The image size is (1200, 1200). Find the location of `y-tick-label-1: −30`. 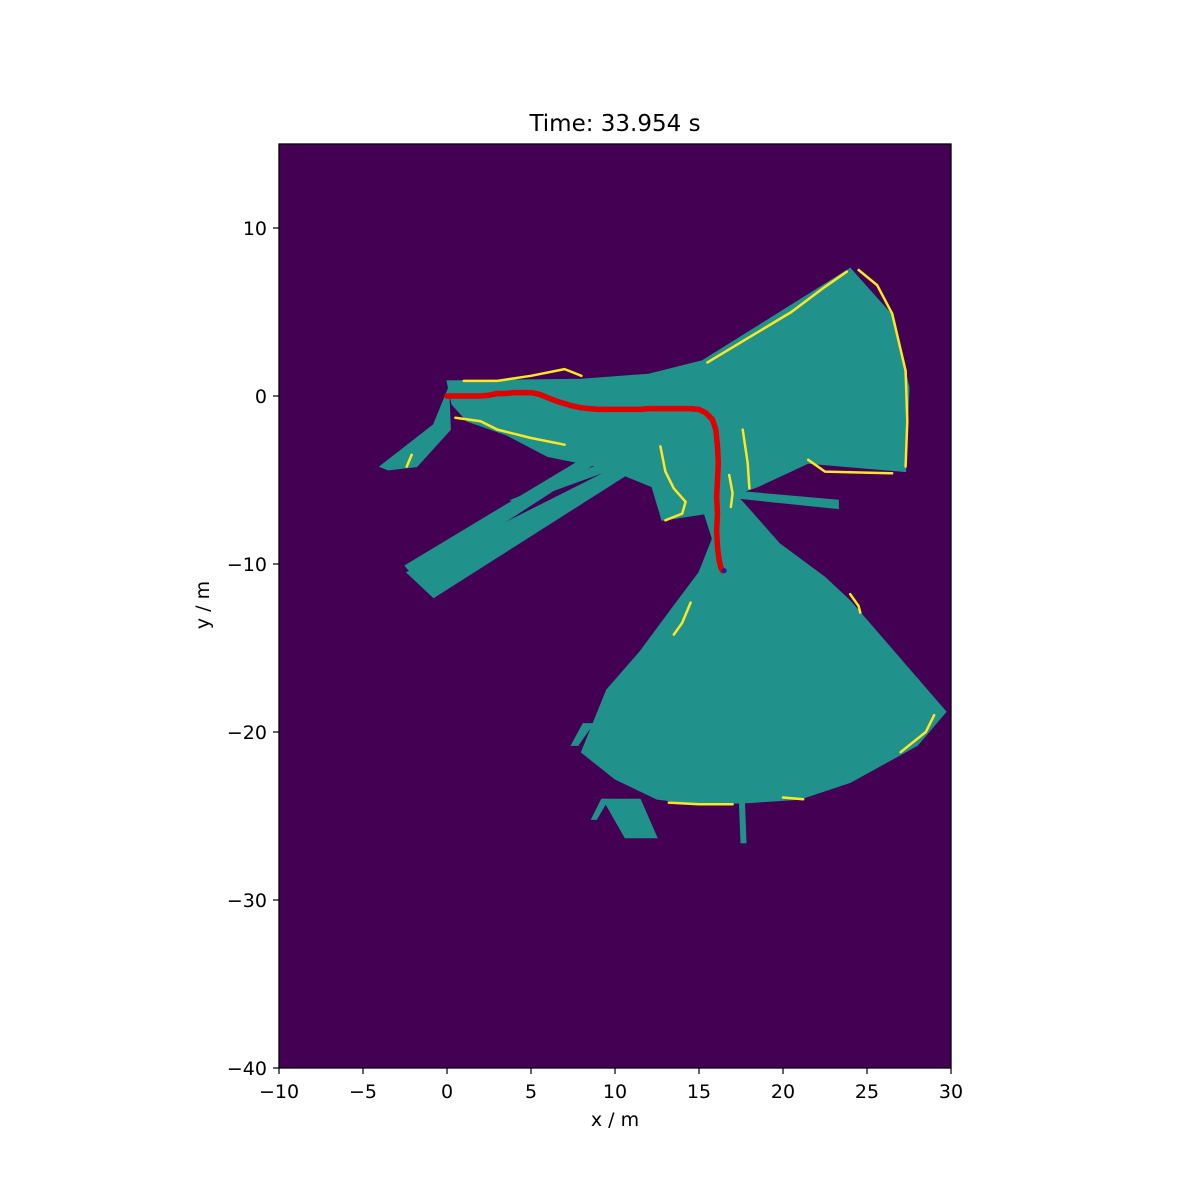

y-tick-label-1: −30 is located at coordinates (247, 901).